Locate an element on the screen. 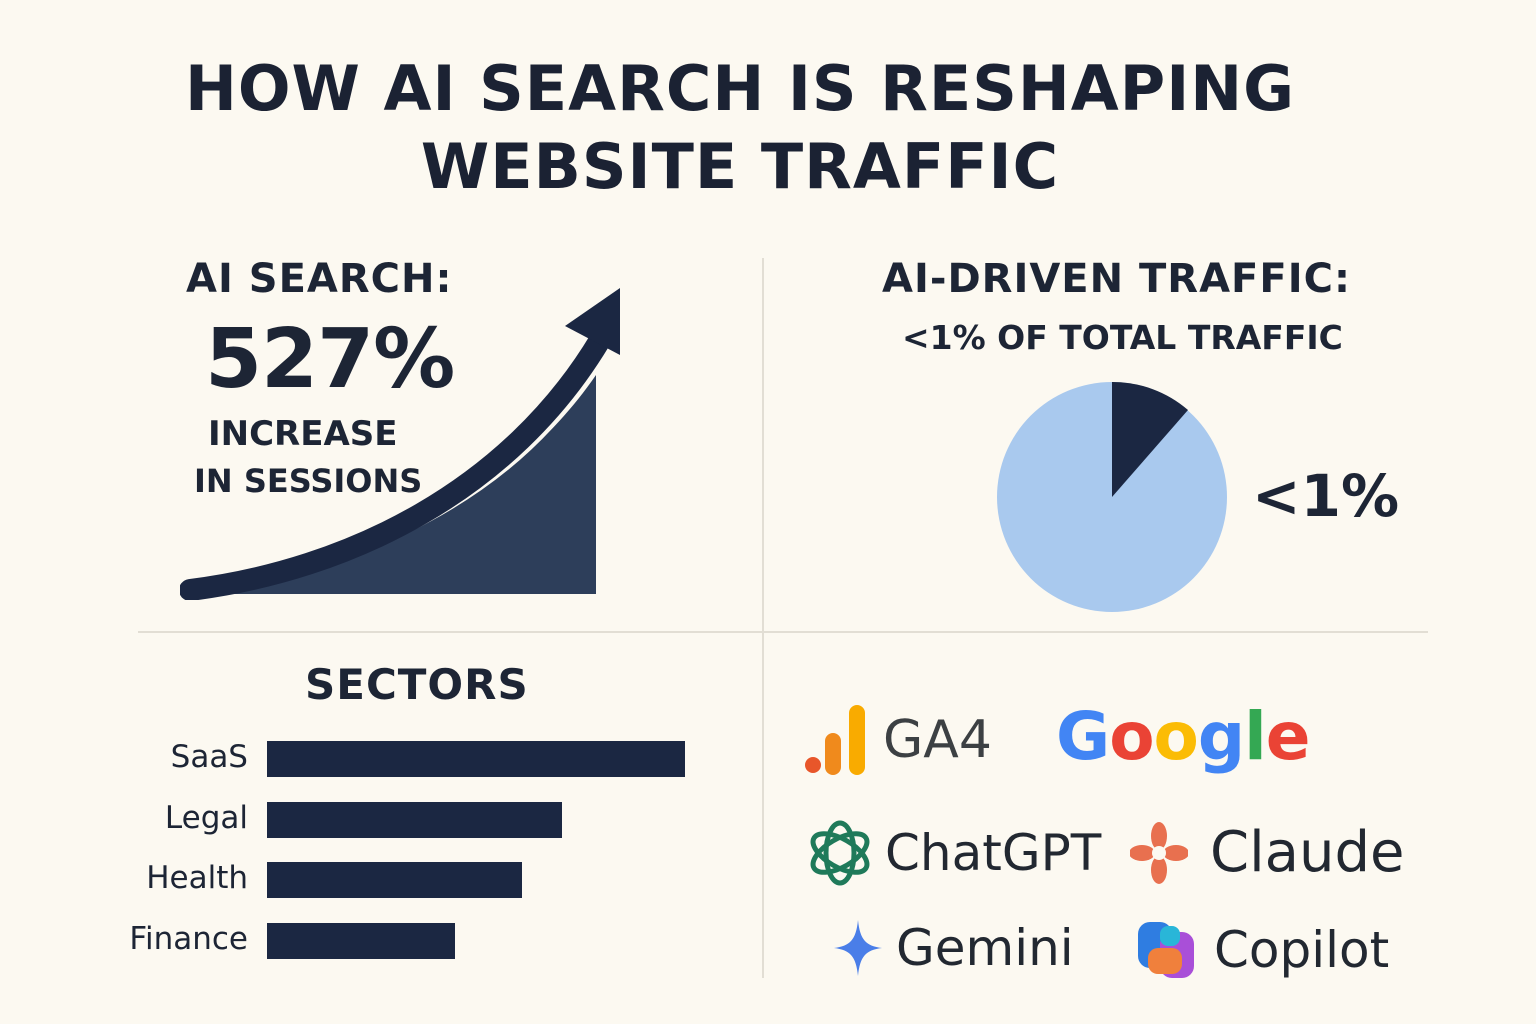 The image size is (1536, 1024). google-letter-5: l is located at coordinates (1255, 736).